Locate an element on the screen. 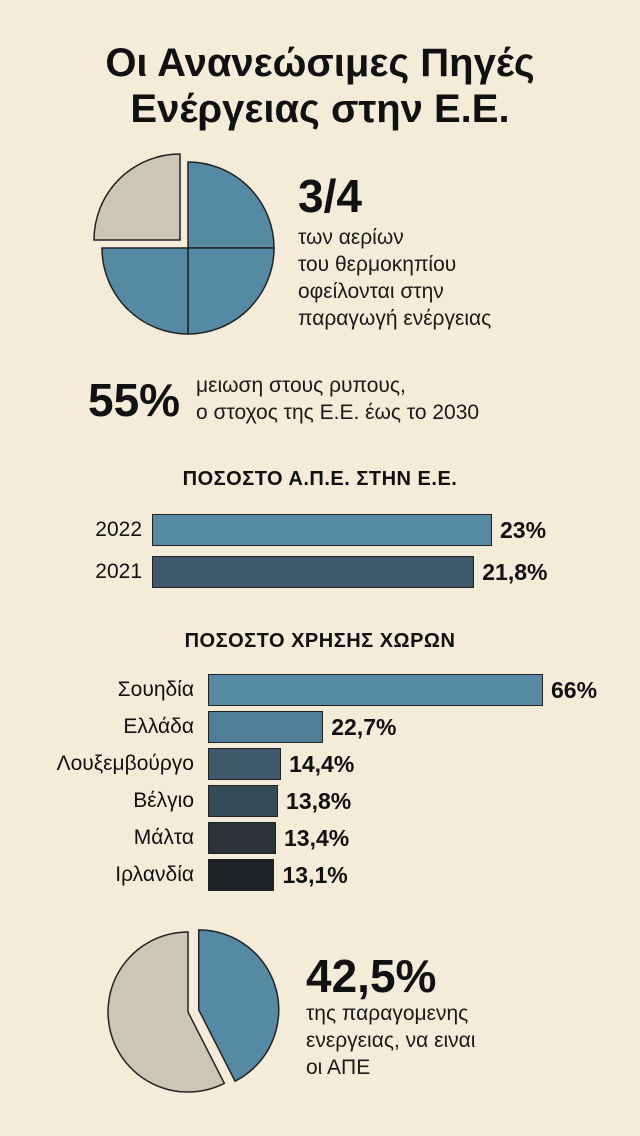 Image resolution: width=640 pixels, height=1136 pixels. bar-value-label: 13,8% is located at coordinates (319, 801).